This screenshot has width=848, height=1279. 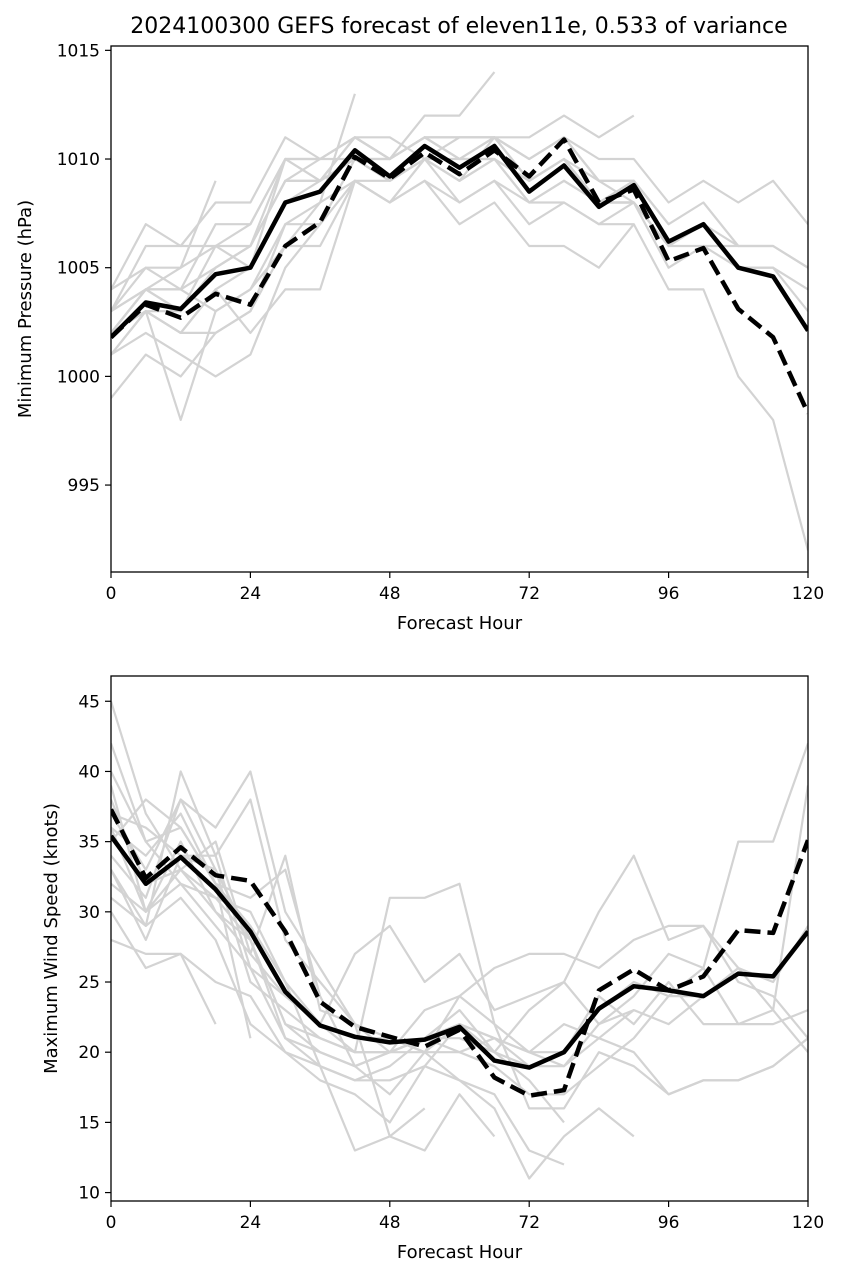 What do you see at coordinates (89, 843) in the screenshot?
I see `y-tick-label: 35` at bounding box center [89, 843].